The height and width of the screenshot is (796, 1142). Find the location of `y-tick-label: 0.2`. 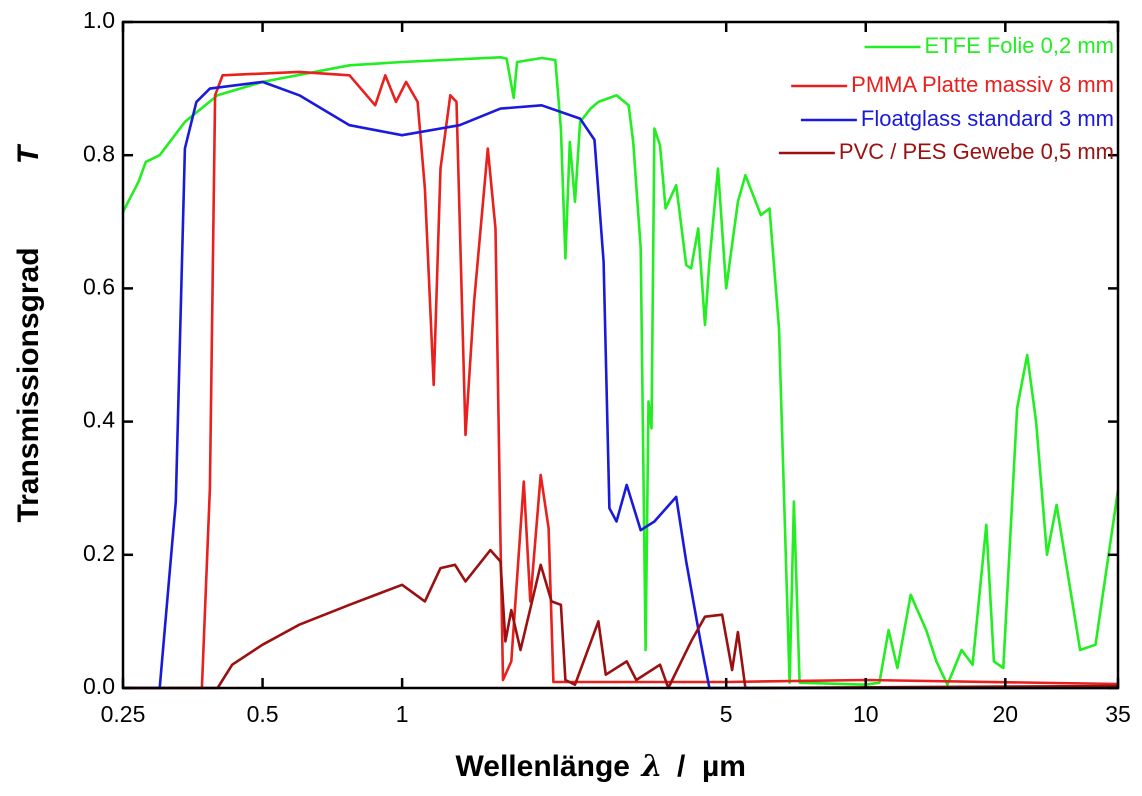

y-tick-label: 0.2 is located at coordinates (99, 553).